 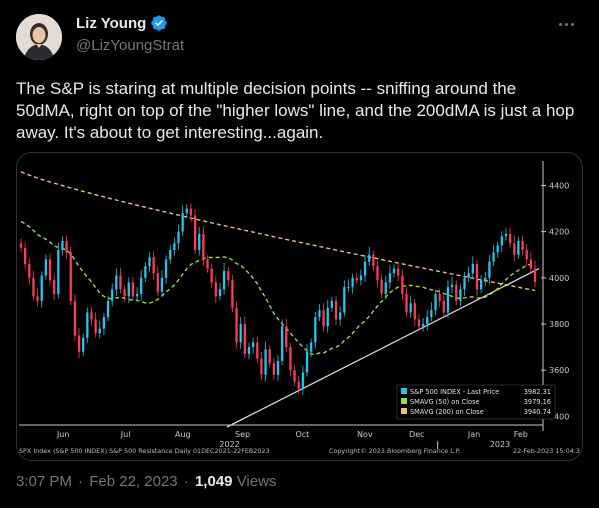 What do you see at coordinates (416, 434) in the screenshot?
I see `x-tick-label: Dec` at bounding box center [416, 434].